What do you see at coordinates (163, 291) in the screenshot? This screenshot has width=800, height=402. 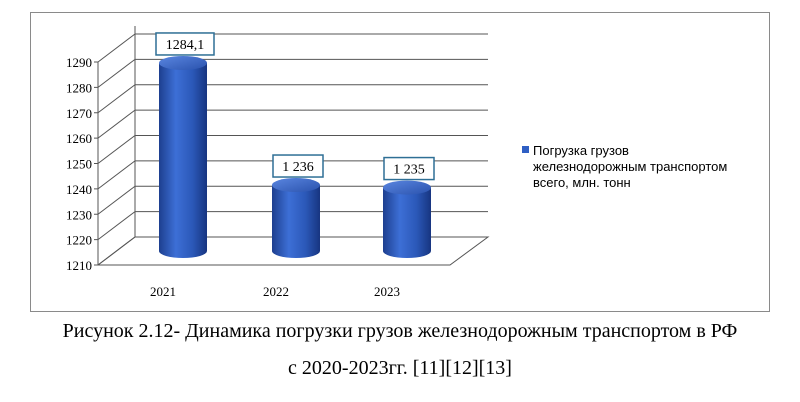 I see `x-tick-label: 2021` at bounding box center [163, 291].